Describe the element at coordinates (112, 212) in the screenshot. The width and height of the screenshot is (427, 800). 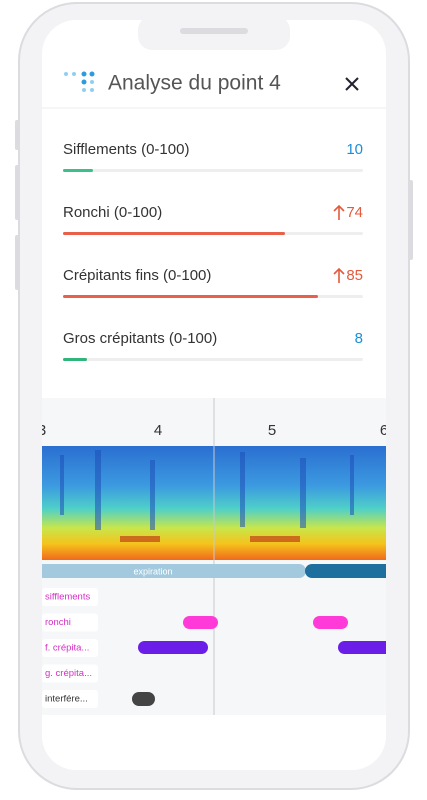
I see `metric-label: Ronchi (0-100)` at that location.